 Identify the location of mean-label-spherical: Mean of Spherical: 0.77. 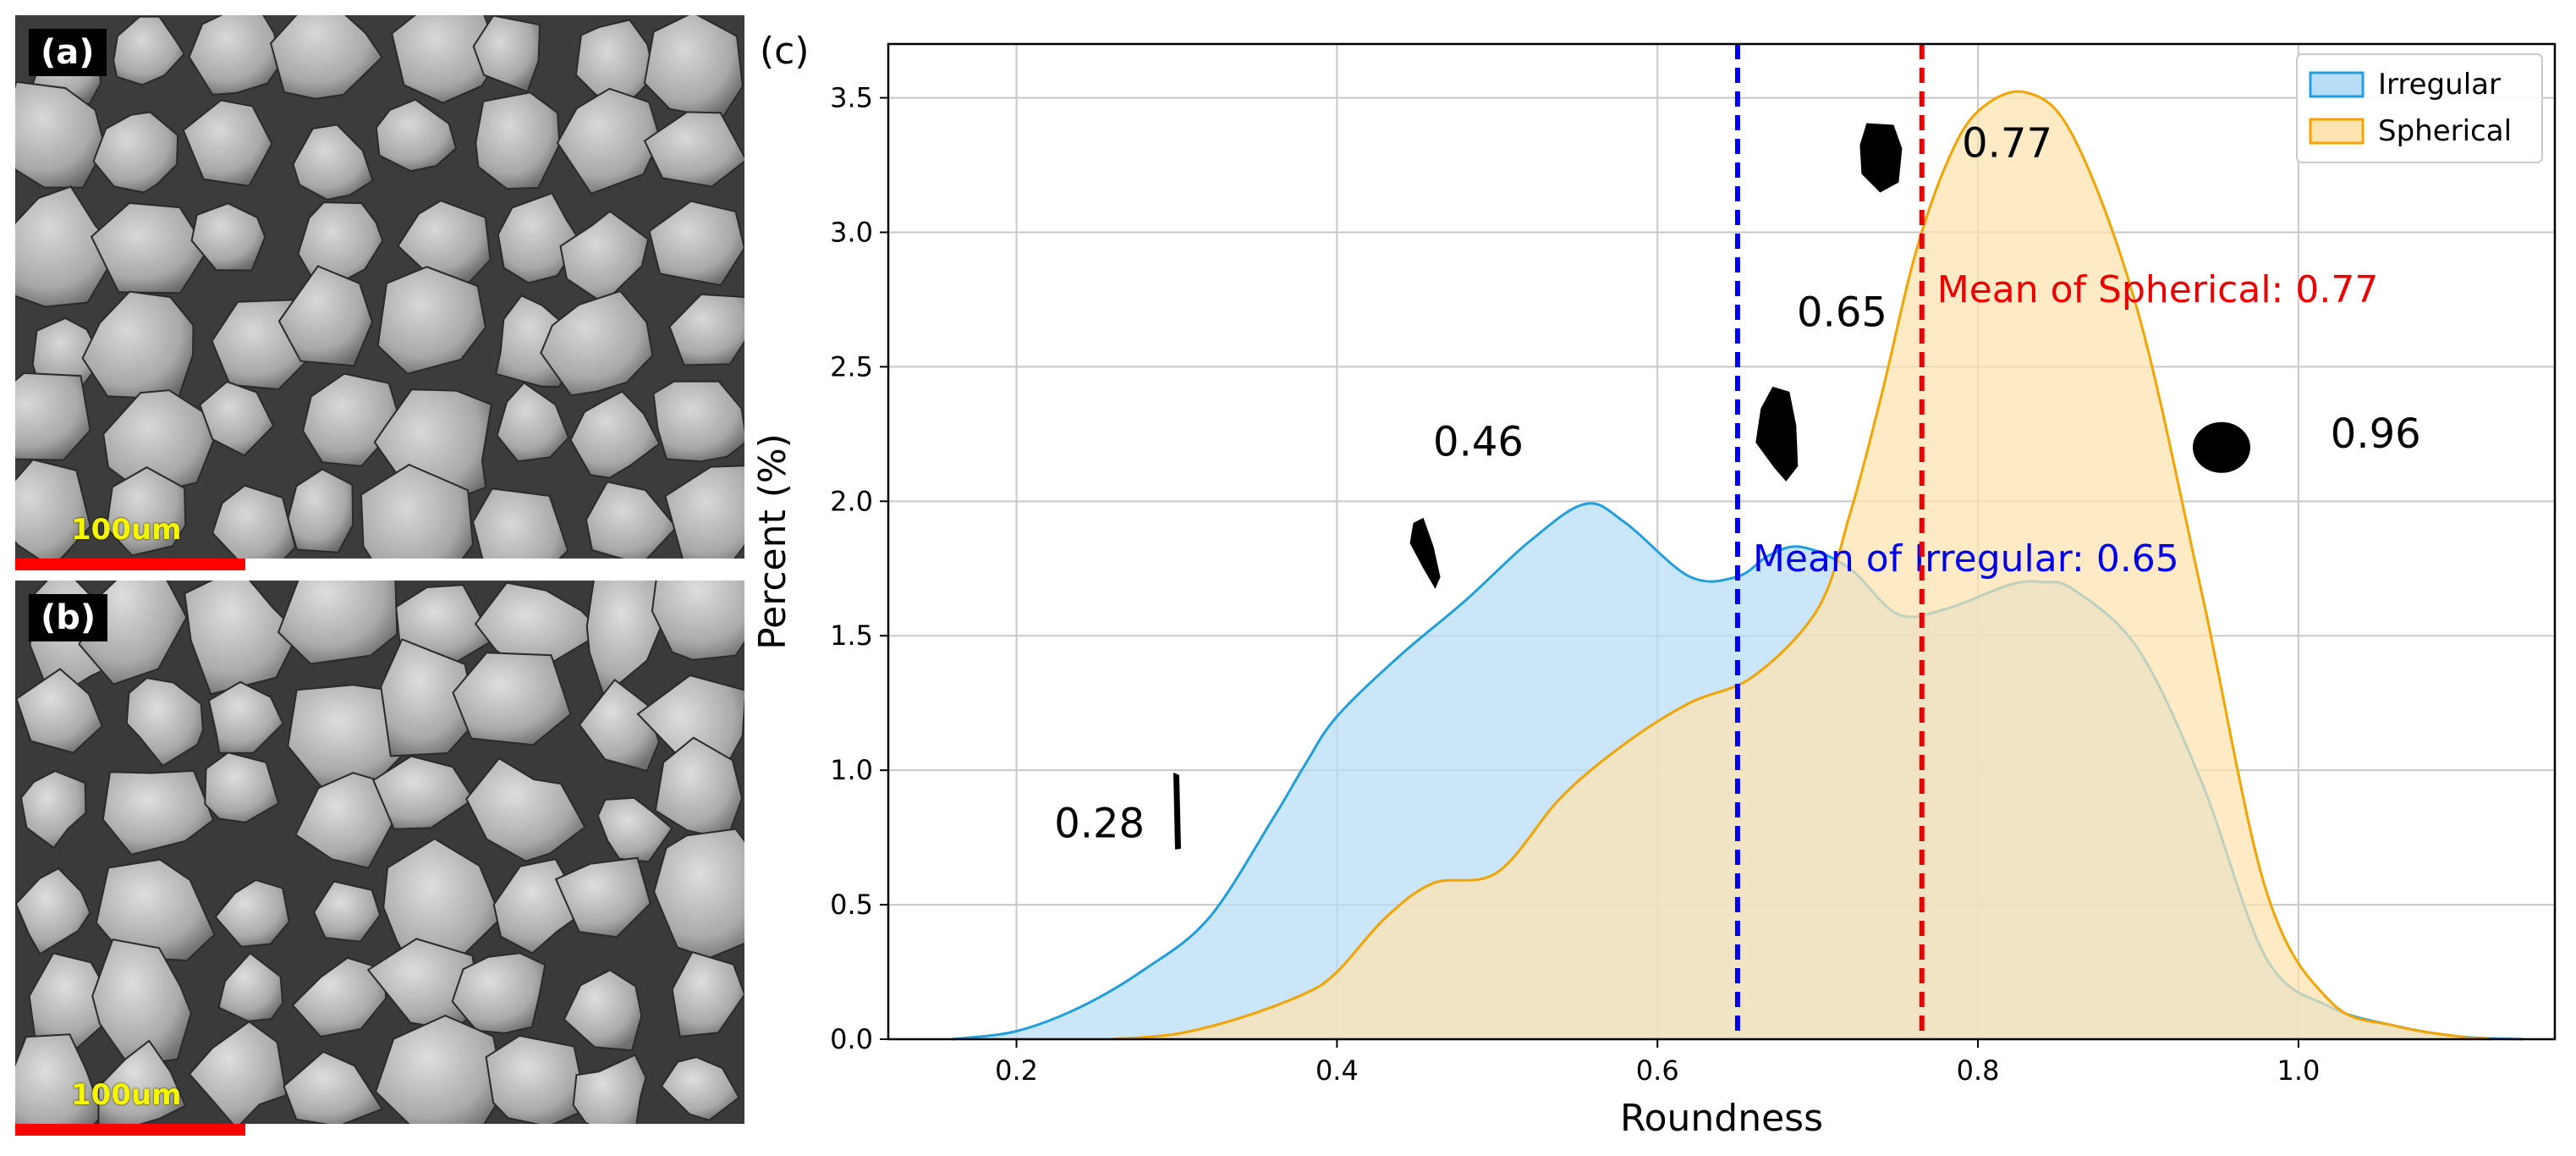
(2158, 289).